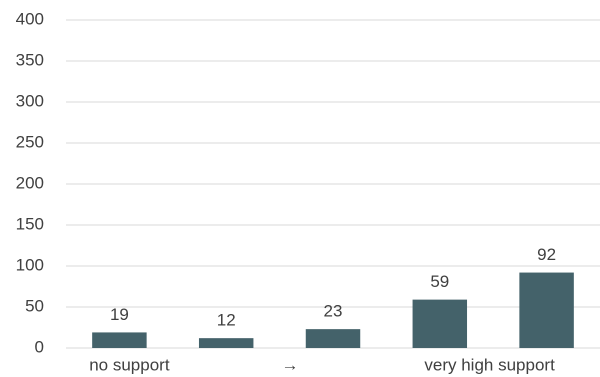 The width and height of the screenshot is (600, 377). Describe the element at coordinates (30, 223) in the screenshot. I see `y-tick-label: 150` at that location.